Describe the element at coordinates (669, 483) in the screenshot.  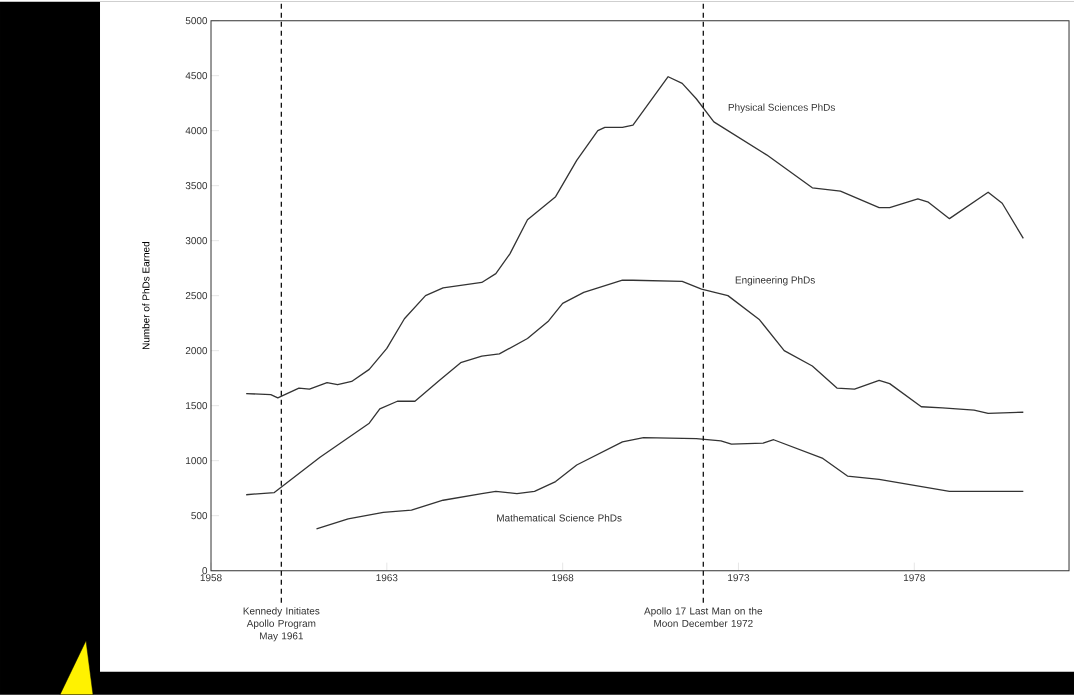
I see `line-series` at that location.